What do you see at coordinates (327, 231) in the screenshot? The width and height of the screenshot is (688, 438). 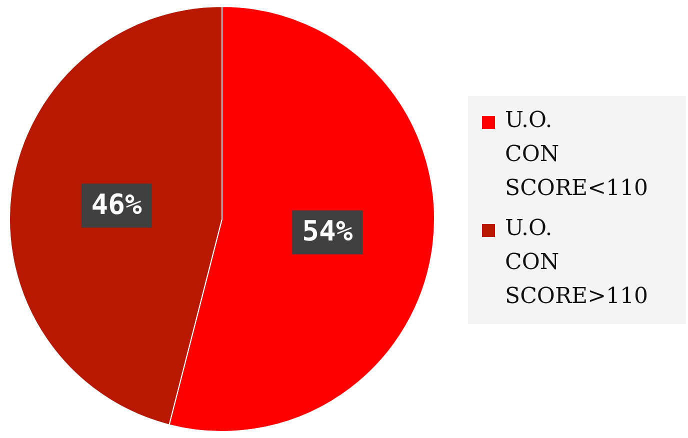 I see `data-label: 54%` at bounding box center [327, 231].